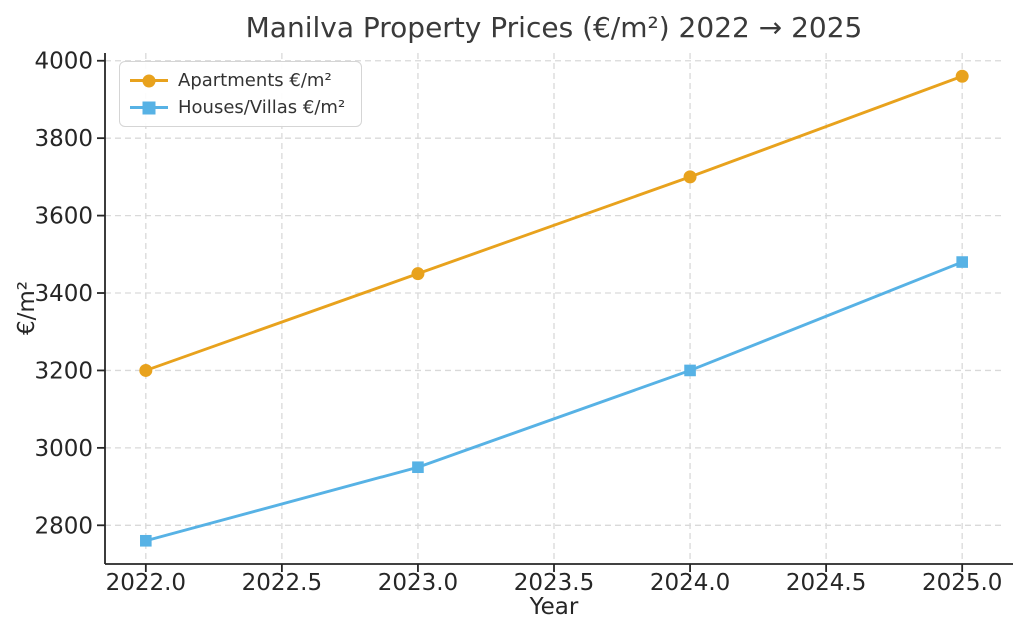 Image resolution: width=1024 pixels, height=640 pixels. I want to click on legend-label: Houses/Villas €/m², so click(262, 107).